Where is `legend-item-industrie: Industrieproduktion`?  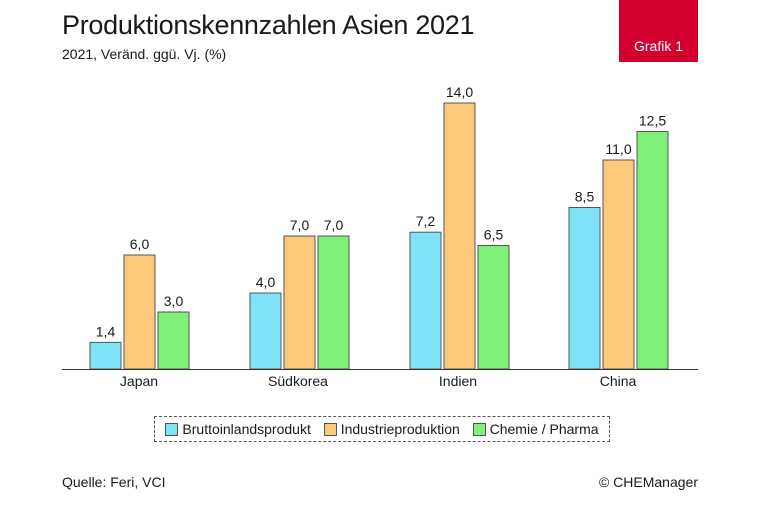
legend-item-industrie: Industrieproduktion is located at coordinates (391, 429).